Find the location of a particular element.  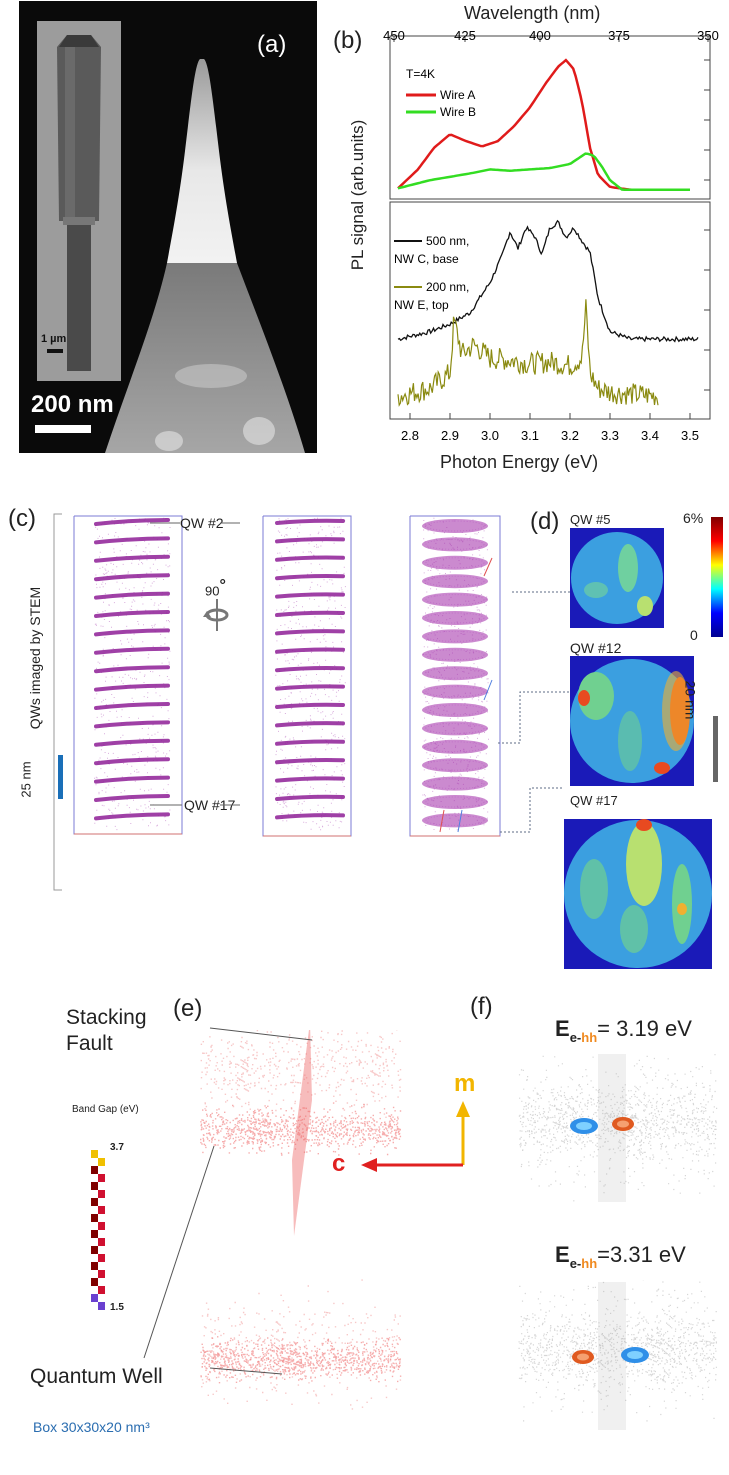

bounding-box is located at coordinates (128, 675).